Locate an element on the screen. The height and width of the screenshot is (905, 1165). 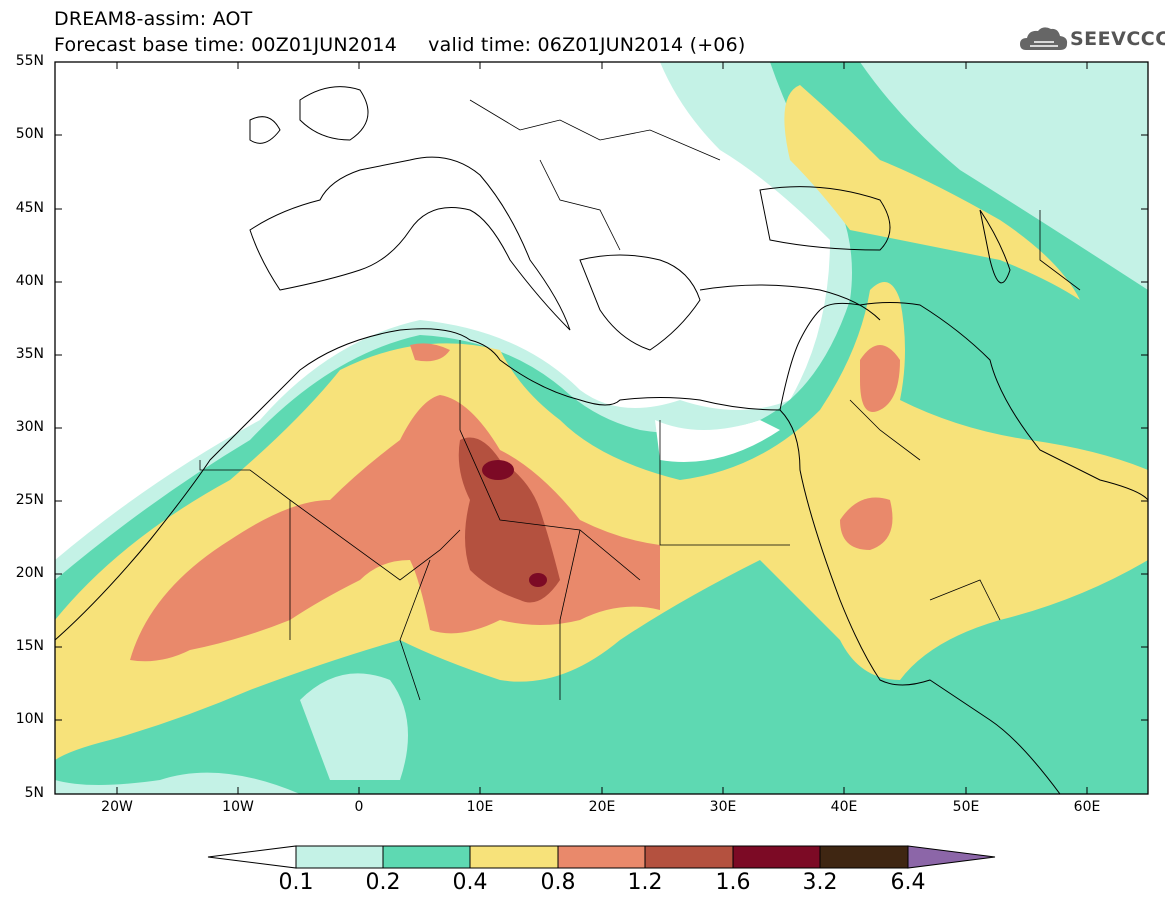
aot-contour-1.2 is located at coordinates (509, 520).